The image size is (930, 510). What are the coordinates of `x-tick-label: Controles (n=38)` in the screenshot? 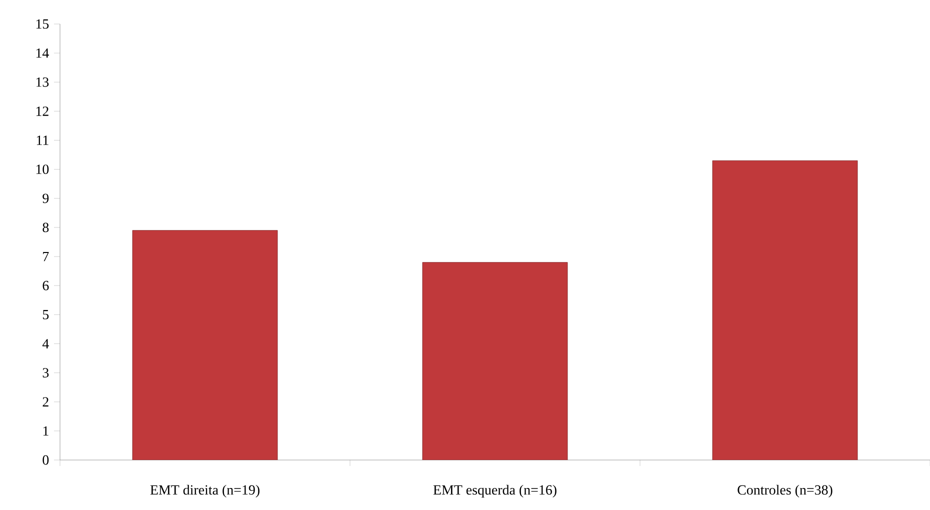 It's located at (785, 491).